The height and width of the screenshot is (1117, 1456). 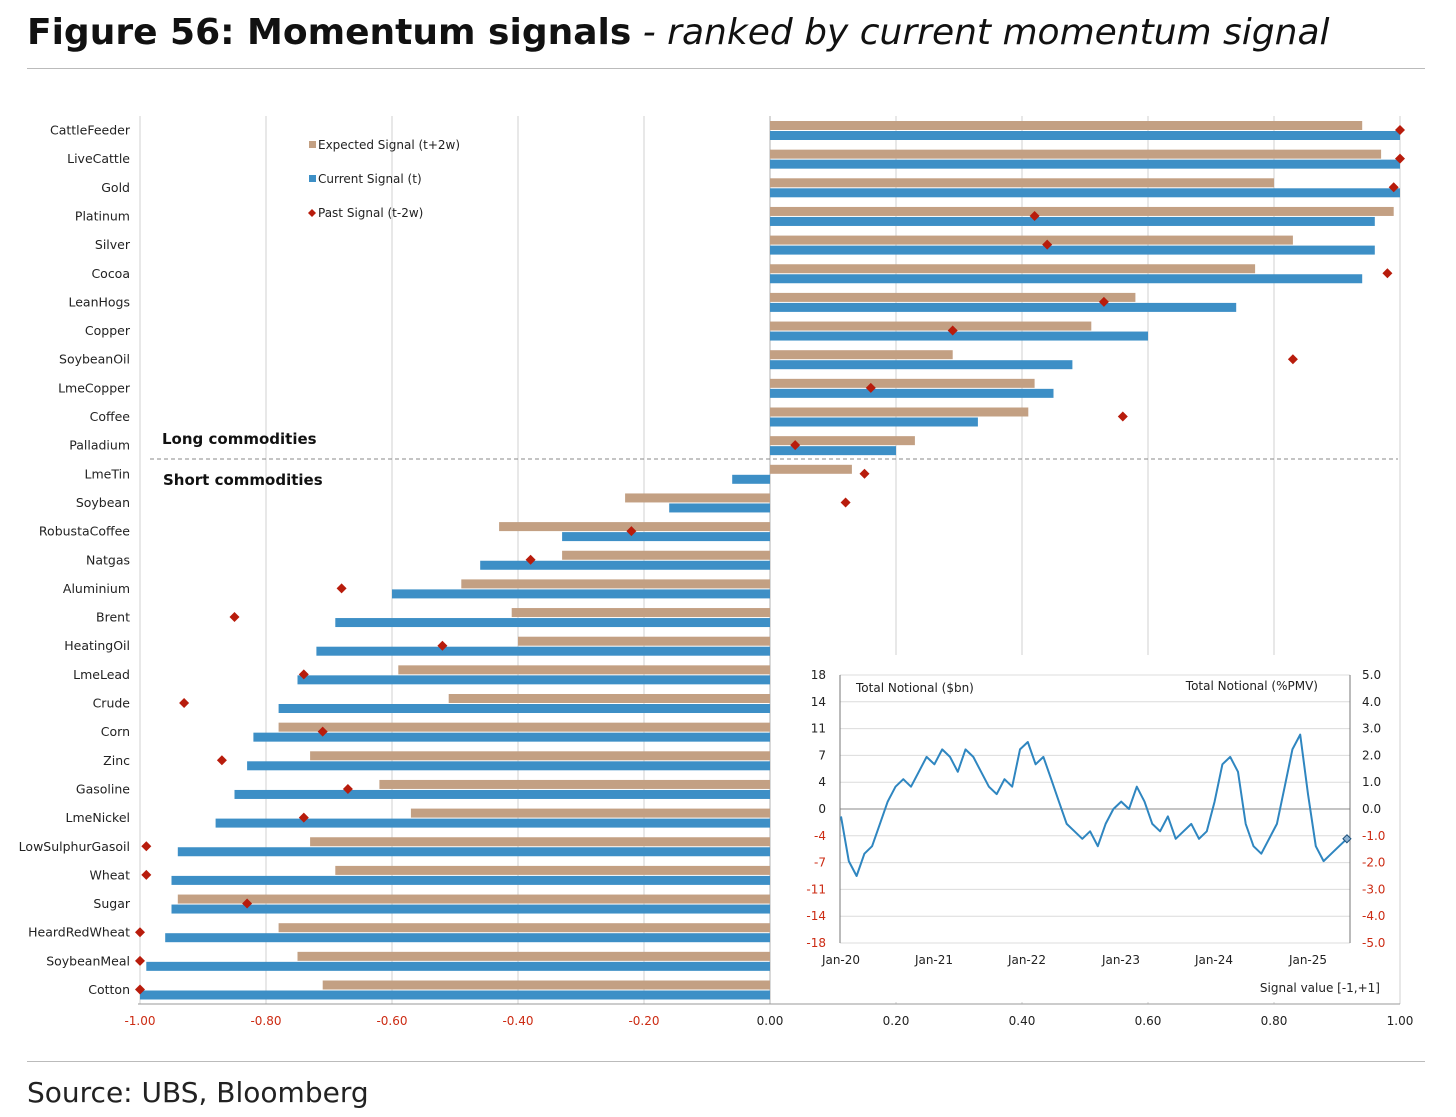 What do you see at coordinates (1400, 1021) in the screenshot?
I see `x-tick-label: 1.00` at bounding box center [1400, 1021].